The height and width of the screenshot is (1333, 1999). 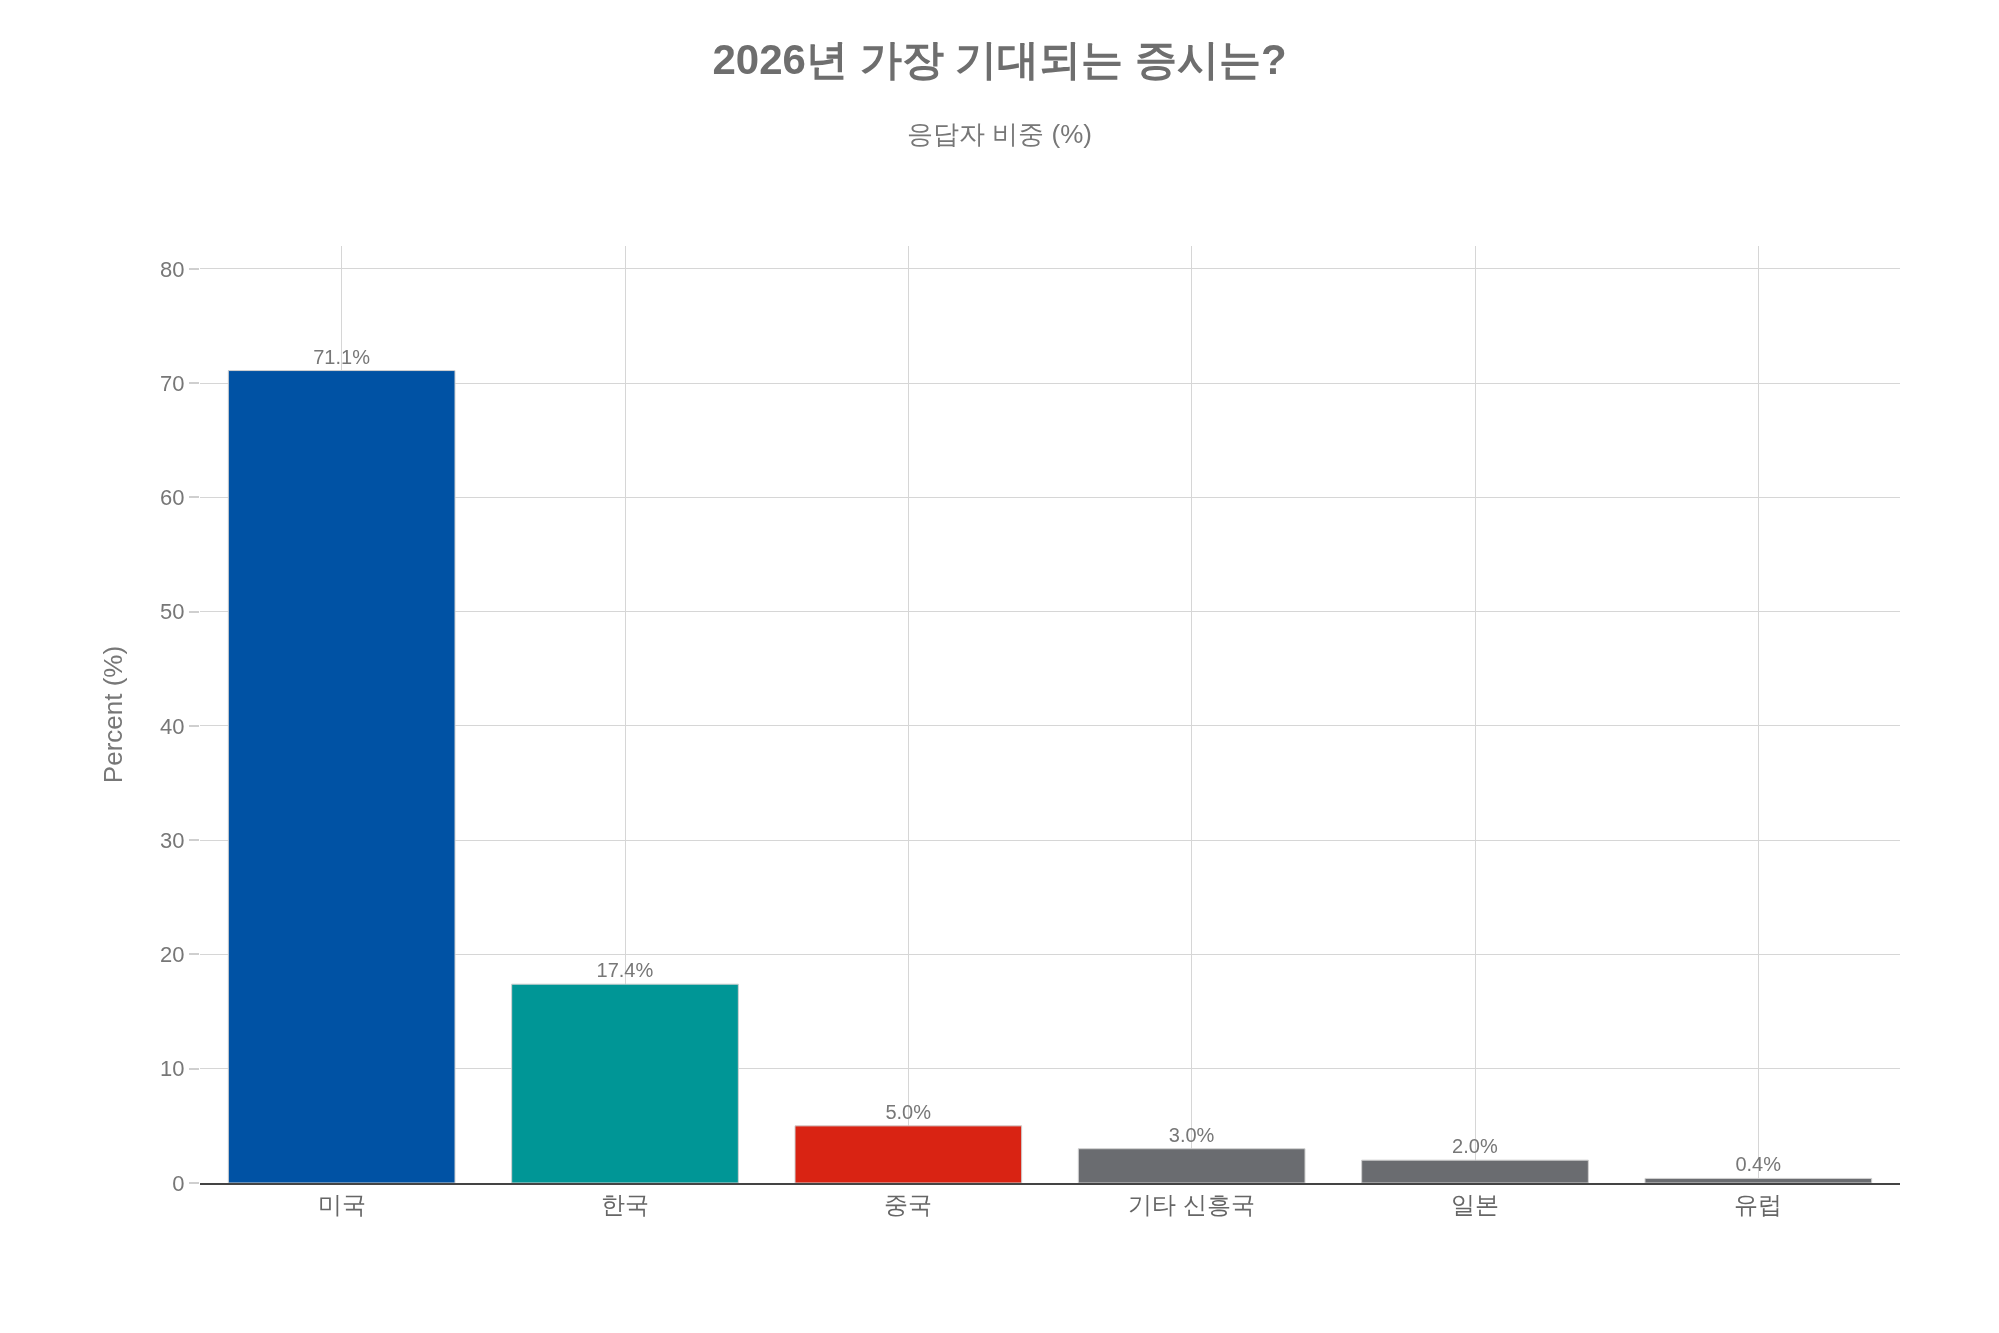 I want to click on chart-subtitle: 응답자 비중 (%), so click(x=999, y=134).